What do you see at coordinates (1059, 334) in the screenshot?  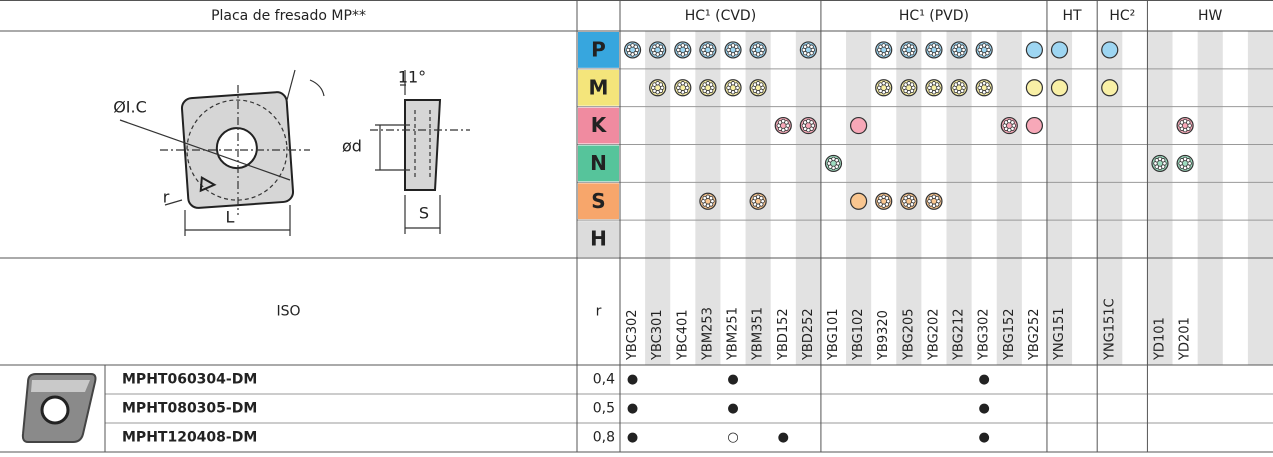 I see `grade-label: YNG151` at bounding box center [1059, 334].